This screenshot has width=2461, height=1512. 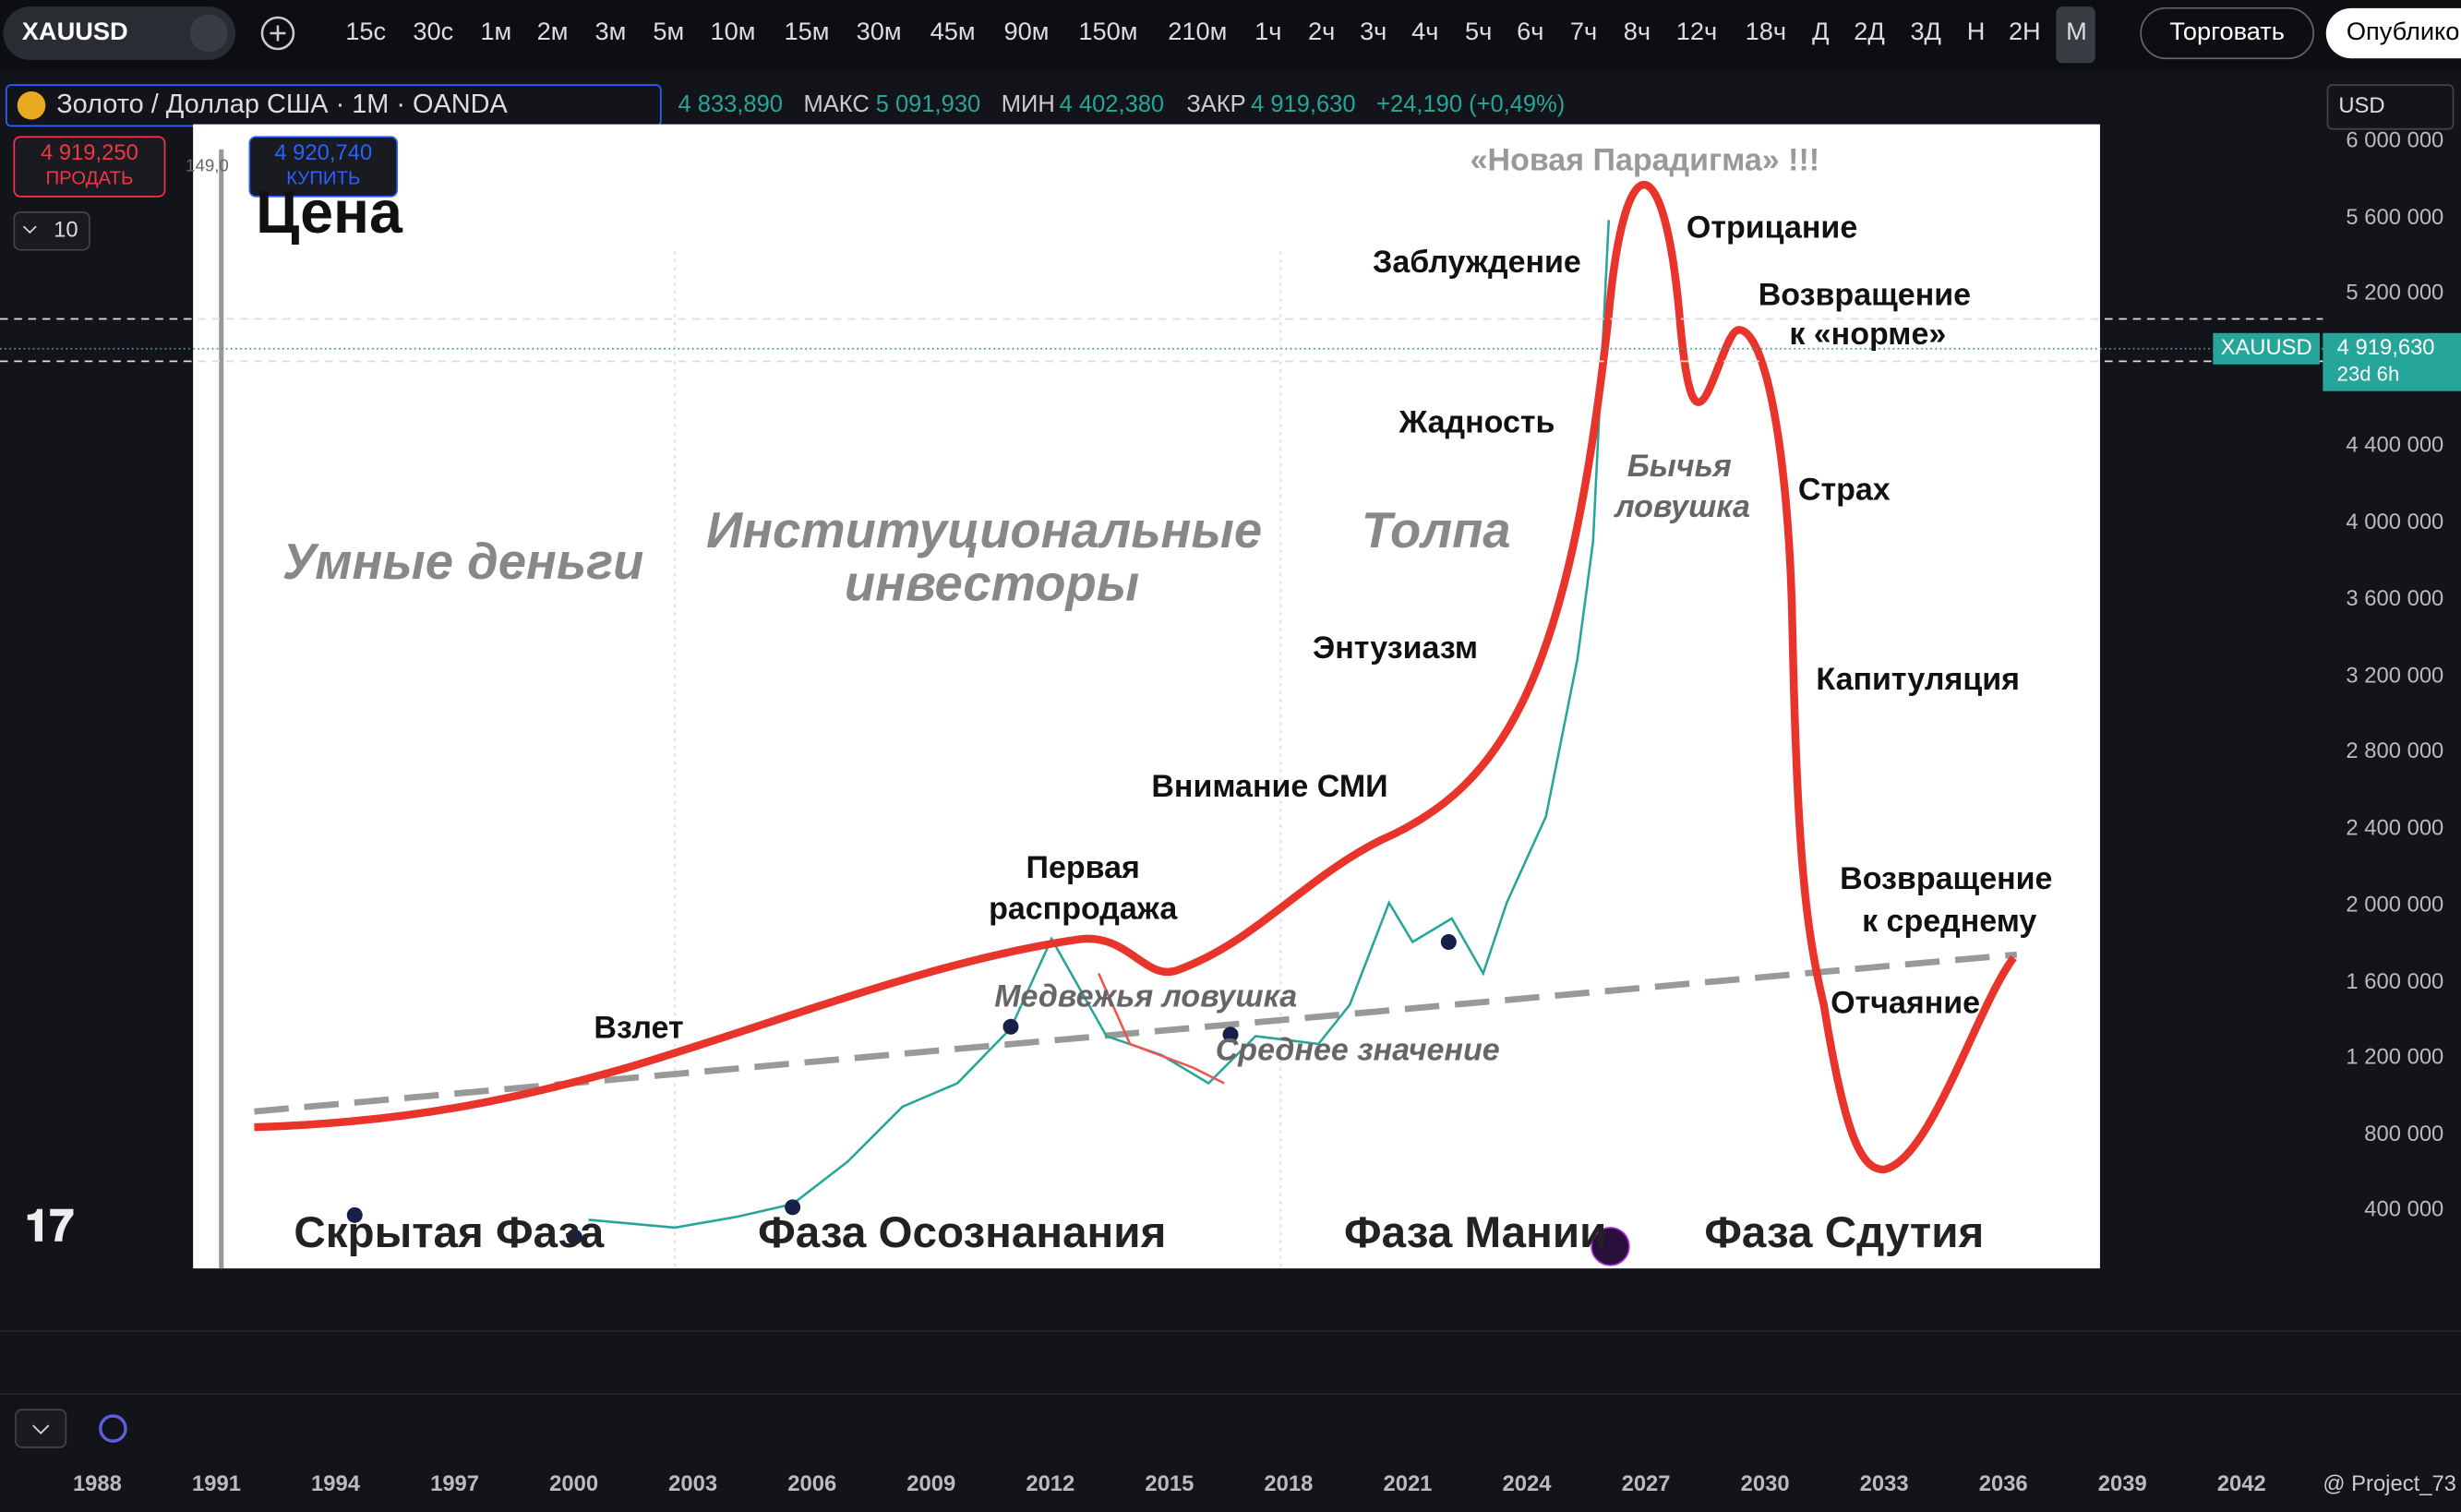 What do you see at coordinates (208, 33) in the screenshot?
I see `premium-icon` at bounding box center [208, 33].